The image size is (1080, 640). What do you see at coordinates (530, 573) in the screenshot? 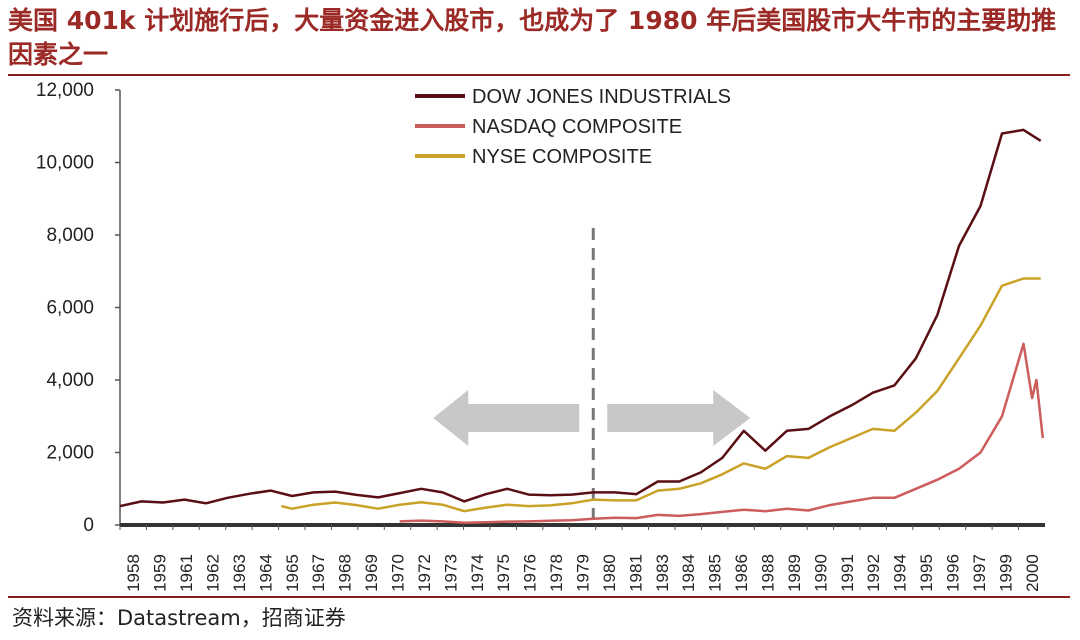
I see `x-tick-label: 1976` at bounding box center [530, 573].